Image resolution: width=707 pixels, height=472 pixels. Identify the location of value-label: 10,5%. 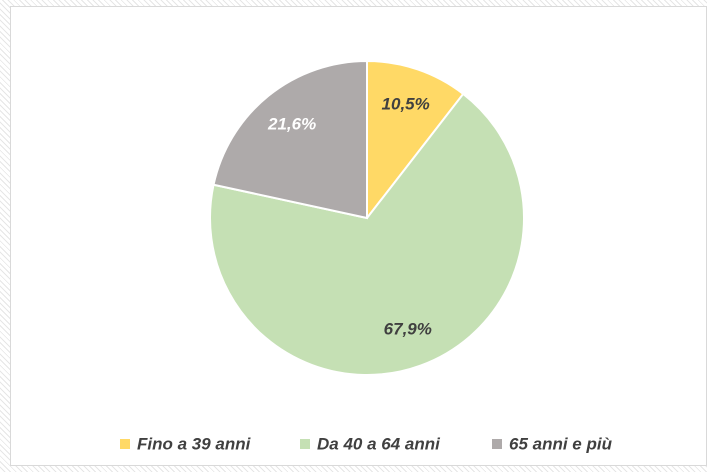
(406, 104).